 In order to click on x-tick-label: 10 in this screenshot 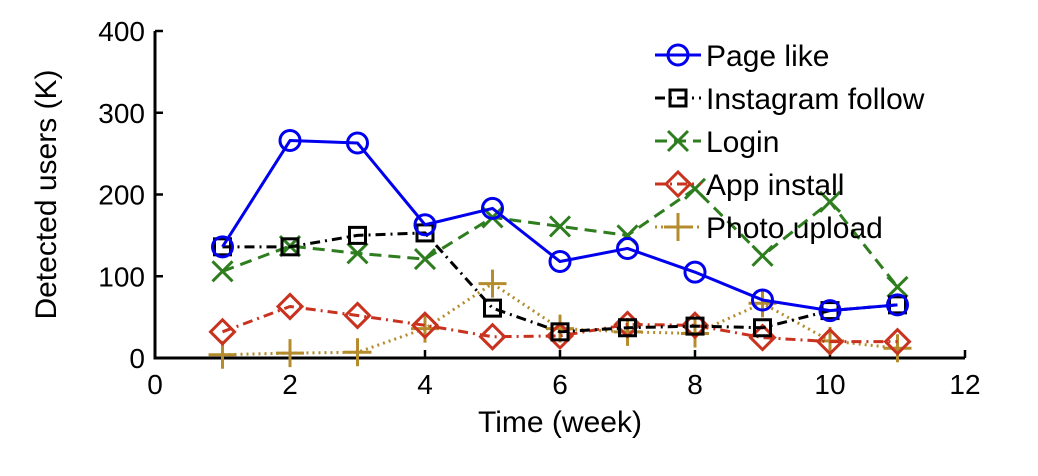, I will do `click(829, 384)`.